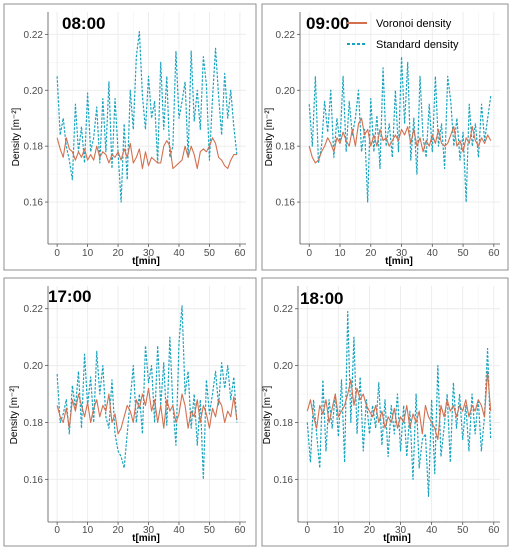  Describe the element at coordinates (327, 23) in the screenshot. I see `panel-title: 09:00` at that location.